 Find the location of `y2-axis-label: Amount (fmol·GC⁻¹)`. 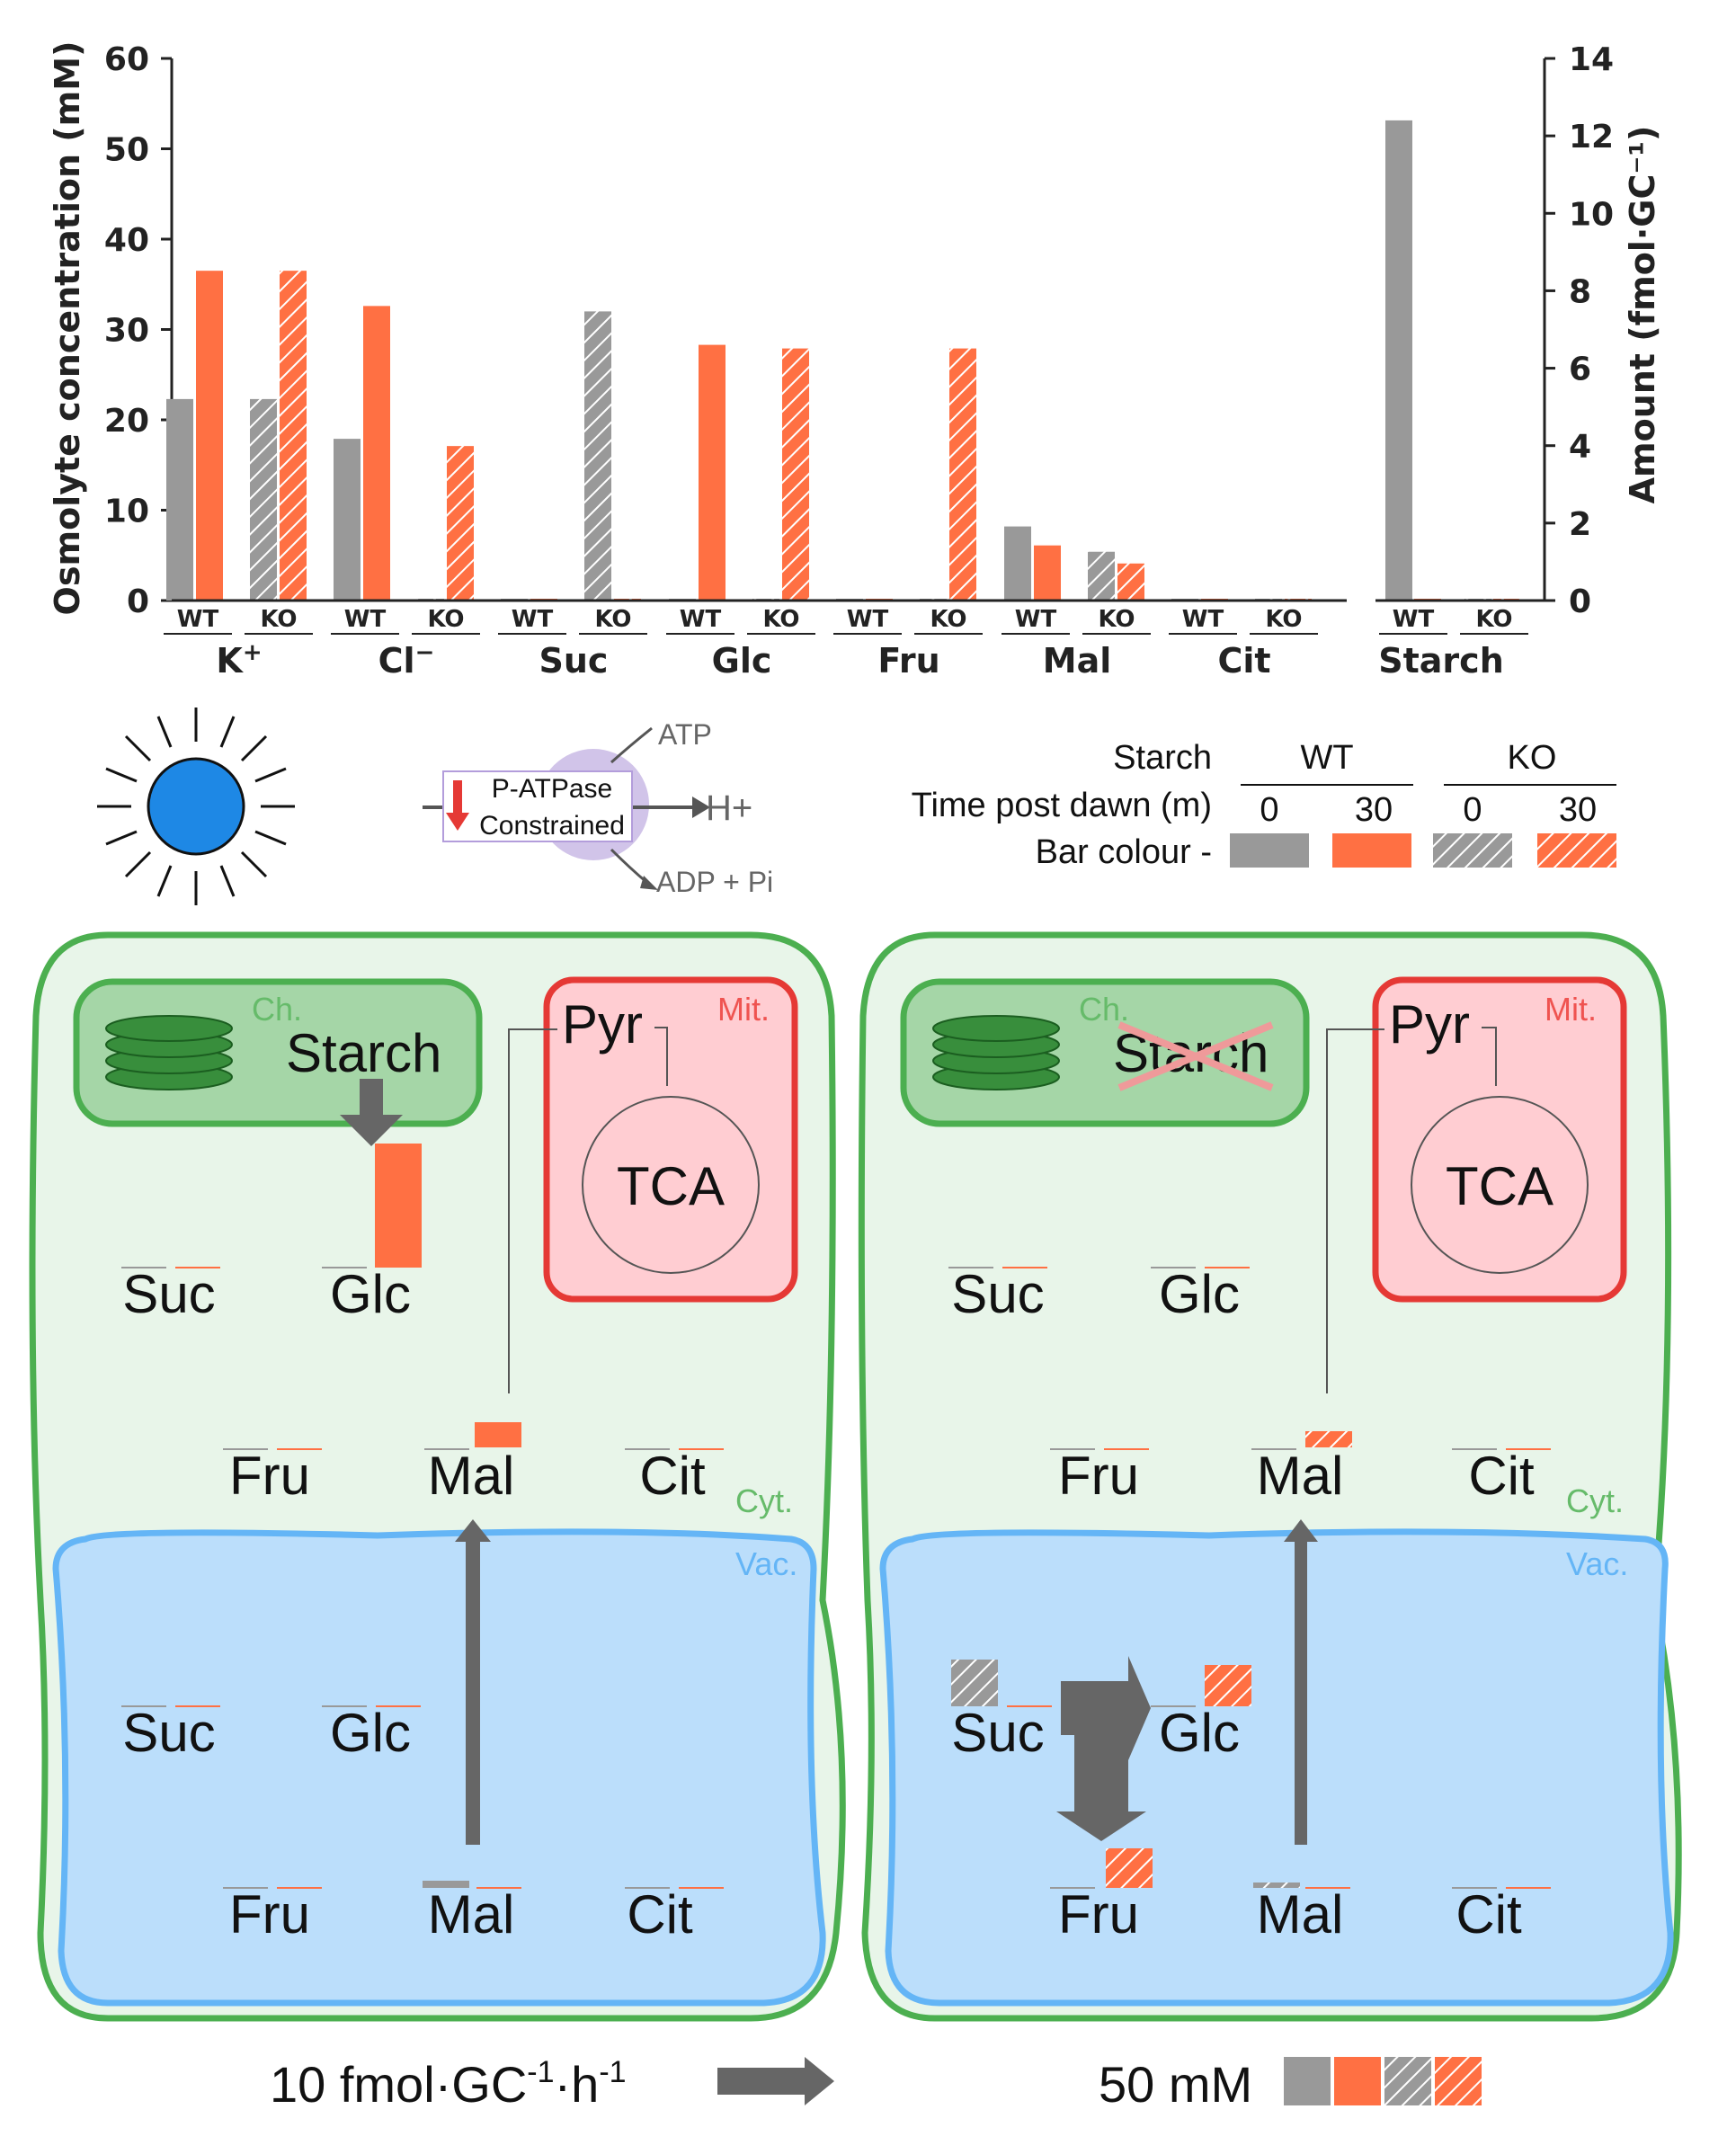

y2-axis-label: Amount (fmol·GC⁻¹) is located at coordinates (1642, 315).